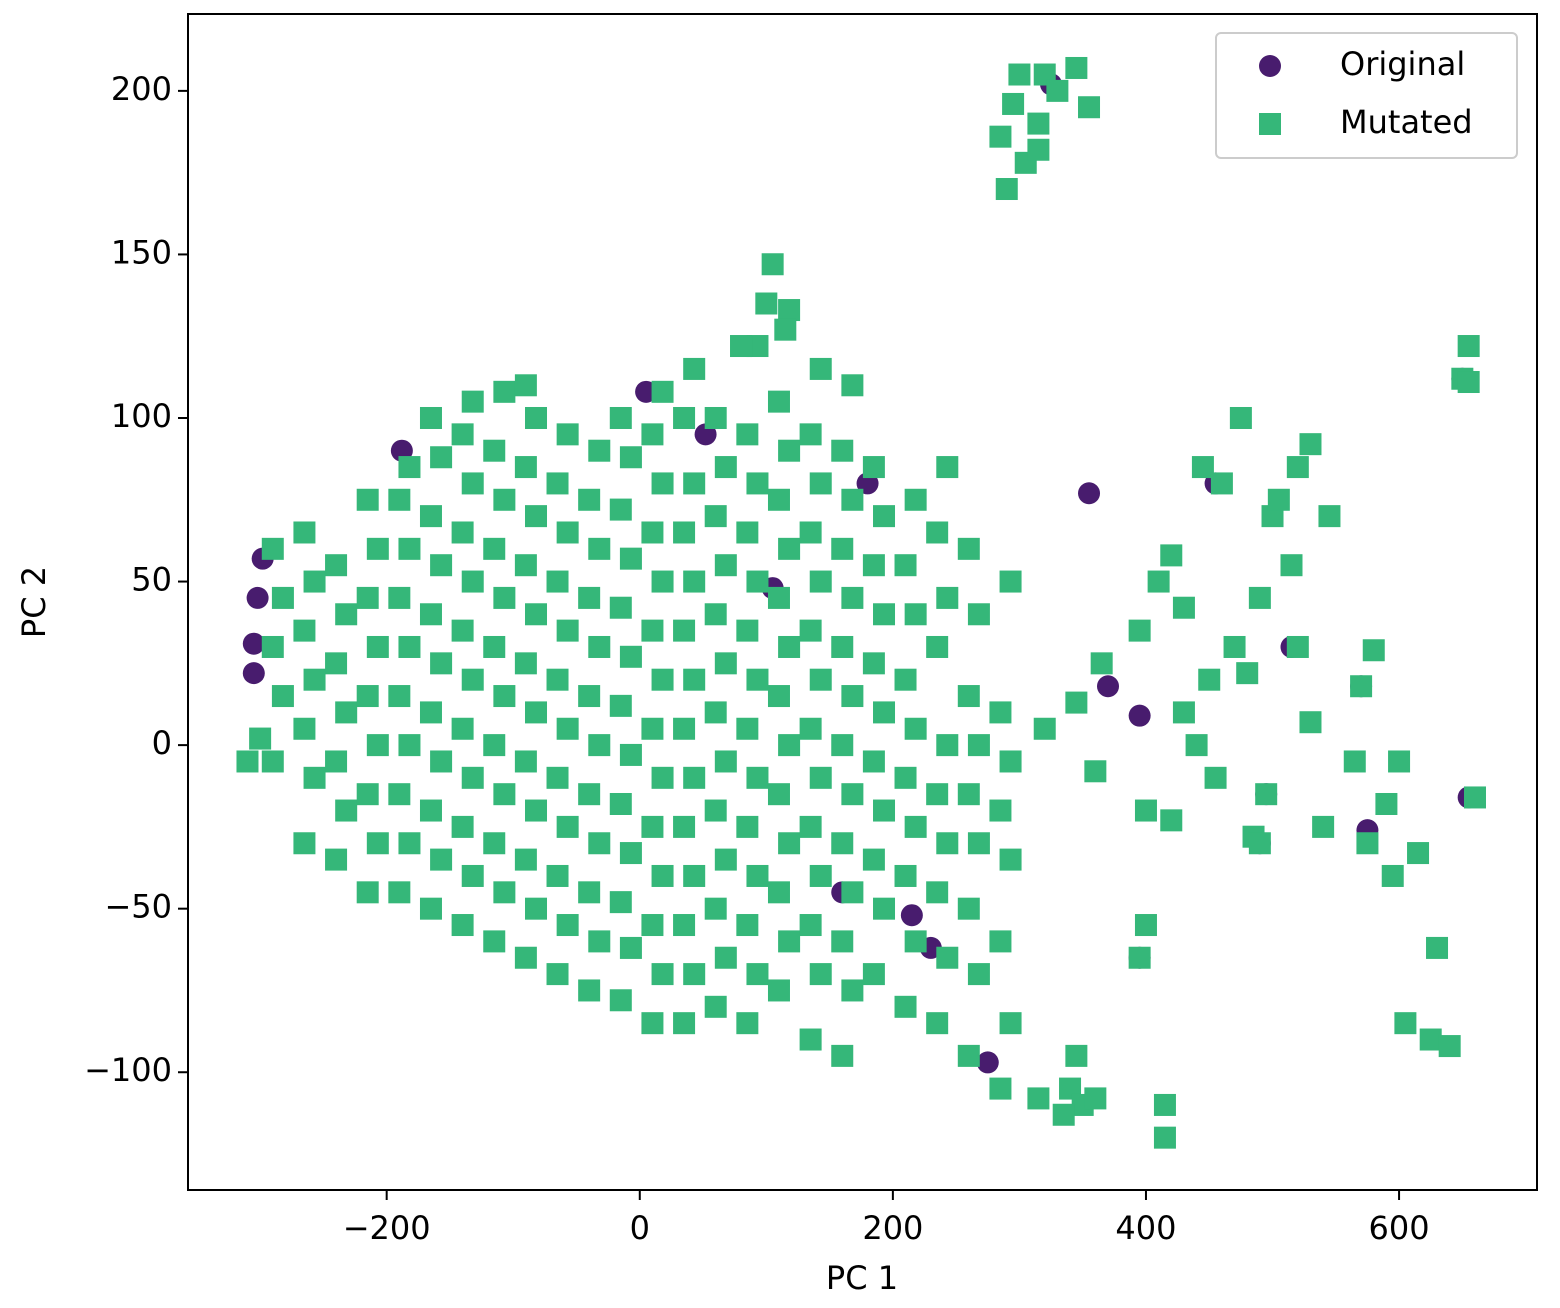 The height and width of the screenshot is (1308, 1560). I want to click on y-axis-label: PC 2, so click(34, 602).